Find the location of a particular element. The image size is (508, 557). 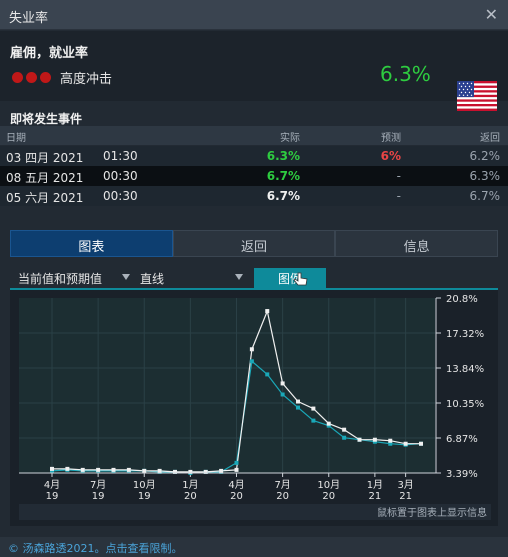

row-date: 08 五月 2021 is located at coordinates (45, 178).